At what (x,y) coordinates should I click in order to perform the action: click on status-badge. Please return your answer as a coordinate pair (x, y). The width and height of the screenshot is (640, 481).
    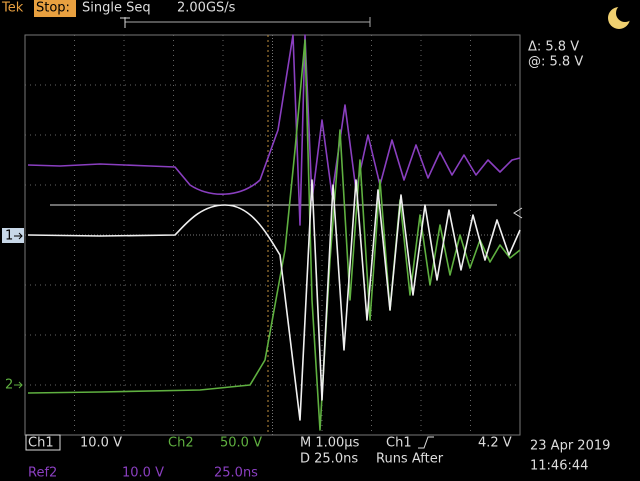
    Looking at the image, I should click on (55, 8).